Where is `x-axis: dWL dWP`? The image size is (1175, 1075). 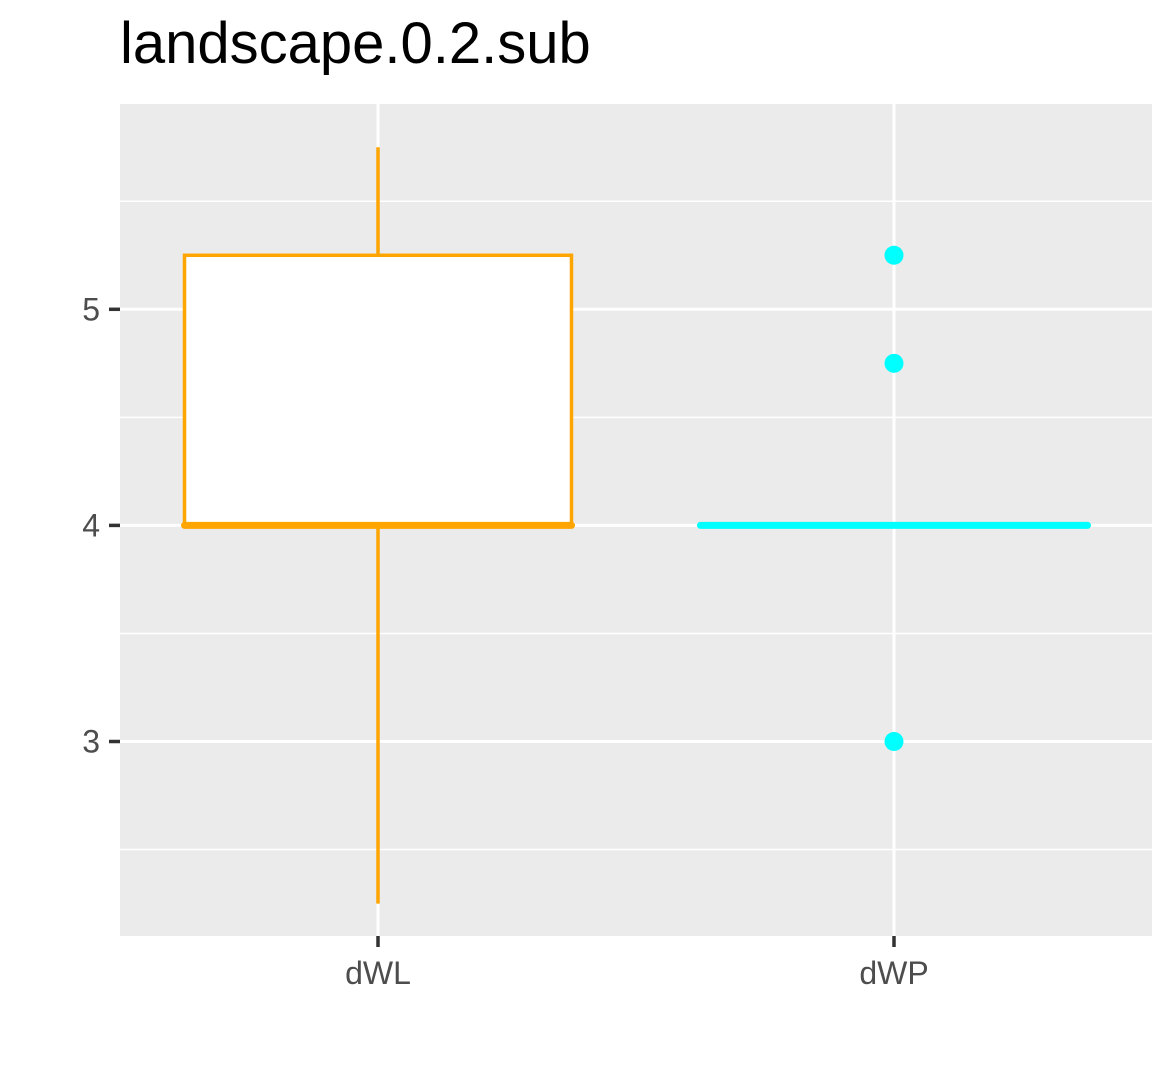
x-axis: dWL dWP is located at coordinates (637, 963).